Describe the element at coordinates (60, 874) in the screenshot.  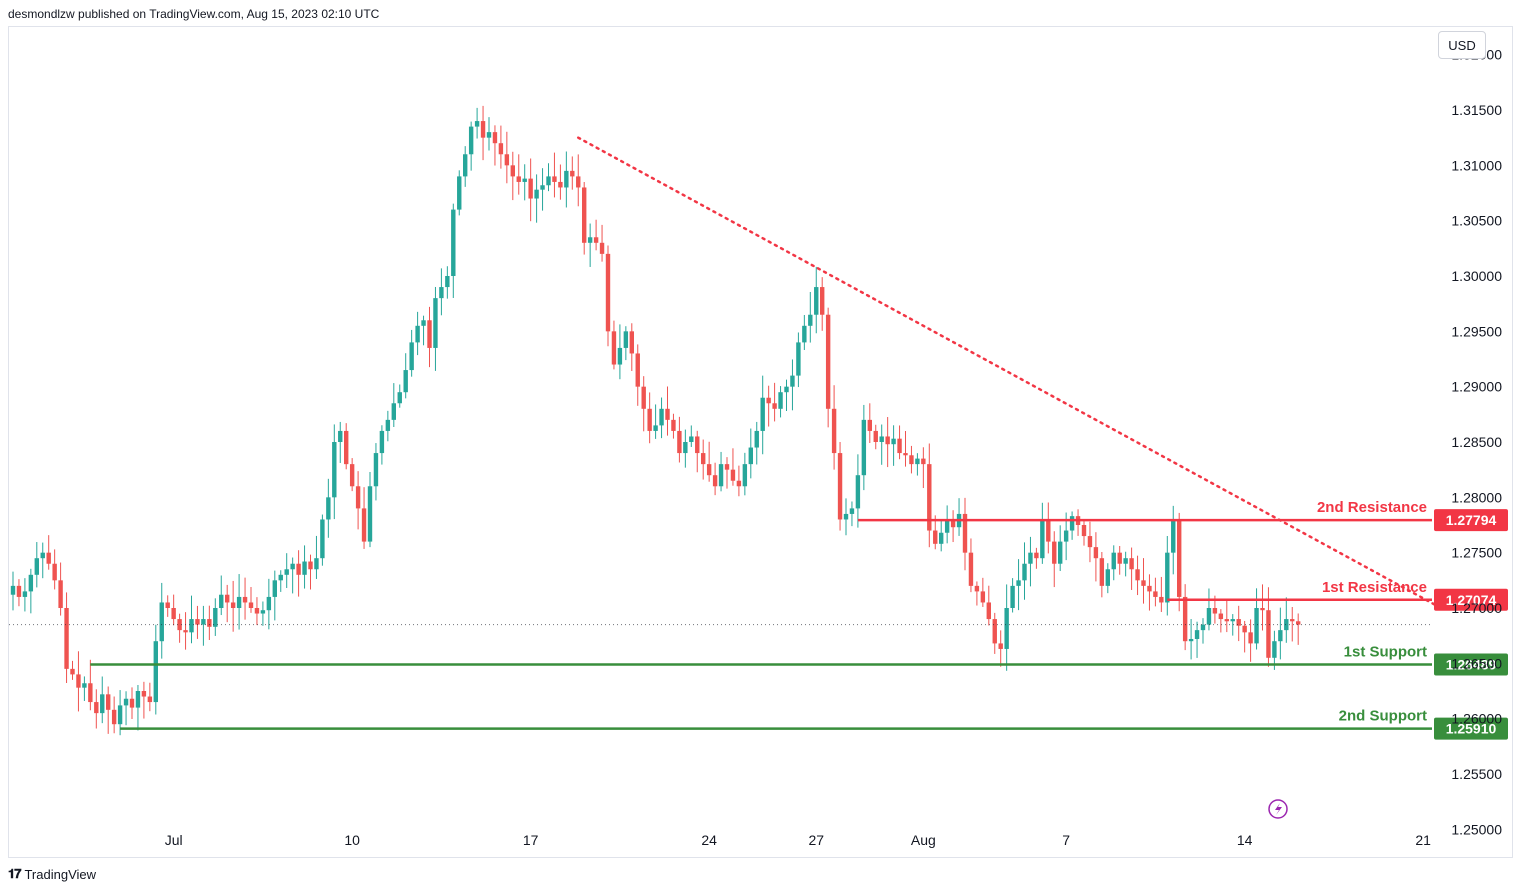
I see `brand-label: TradingView` at that location.